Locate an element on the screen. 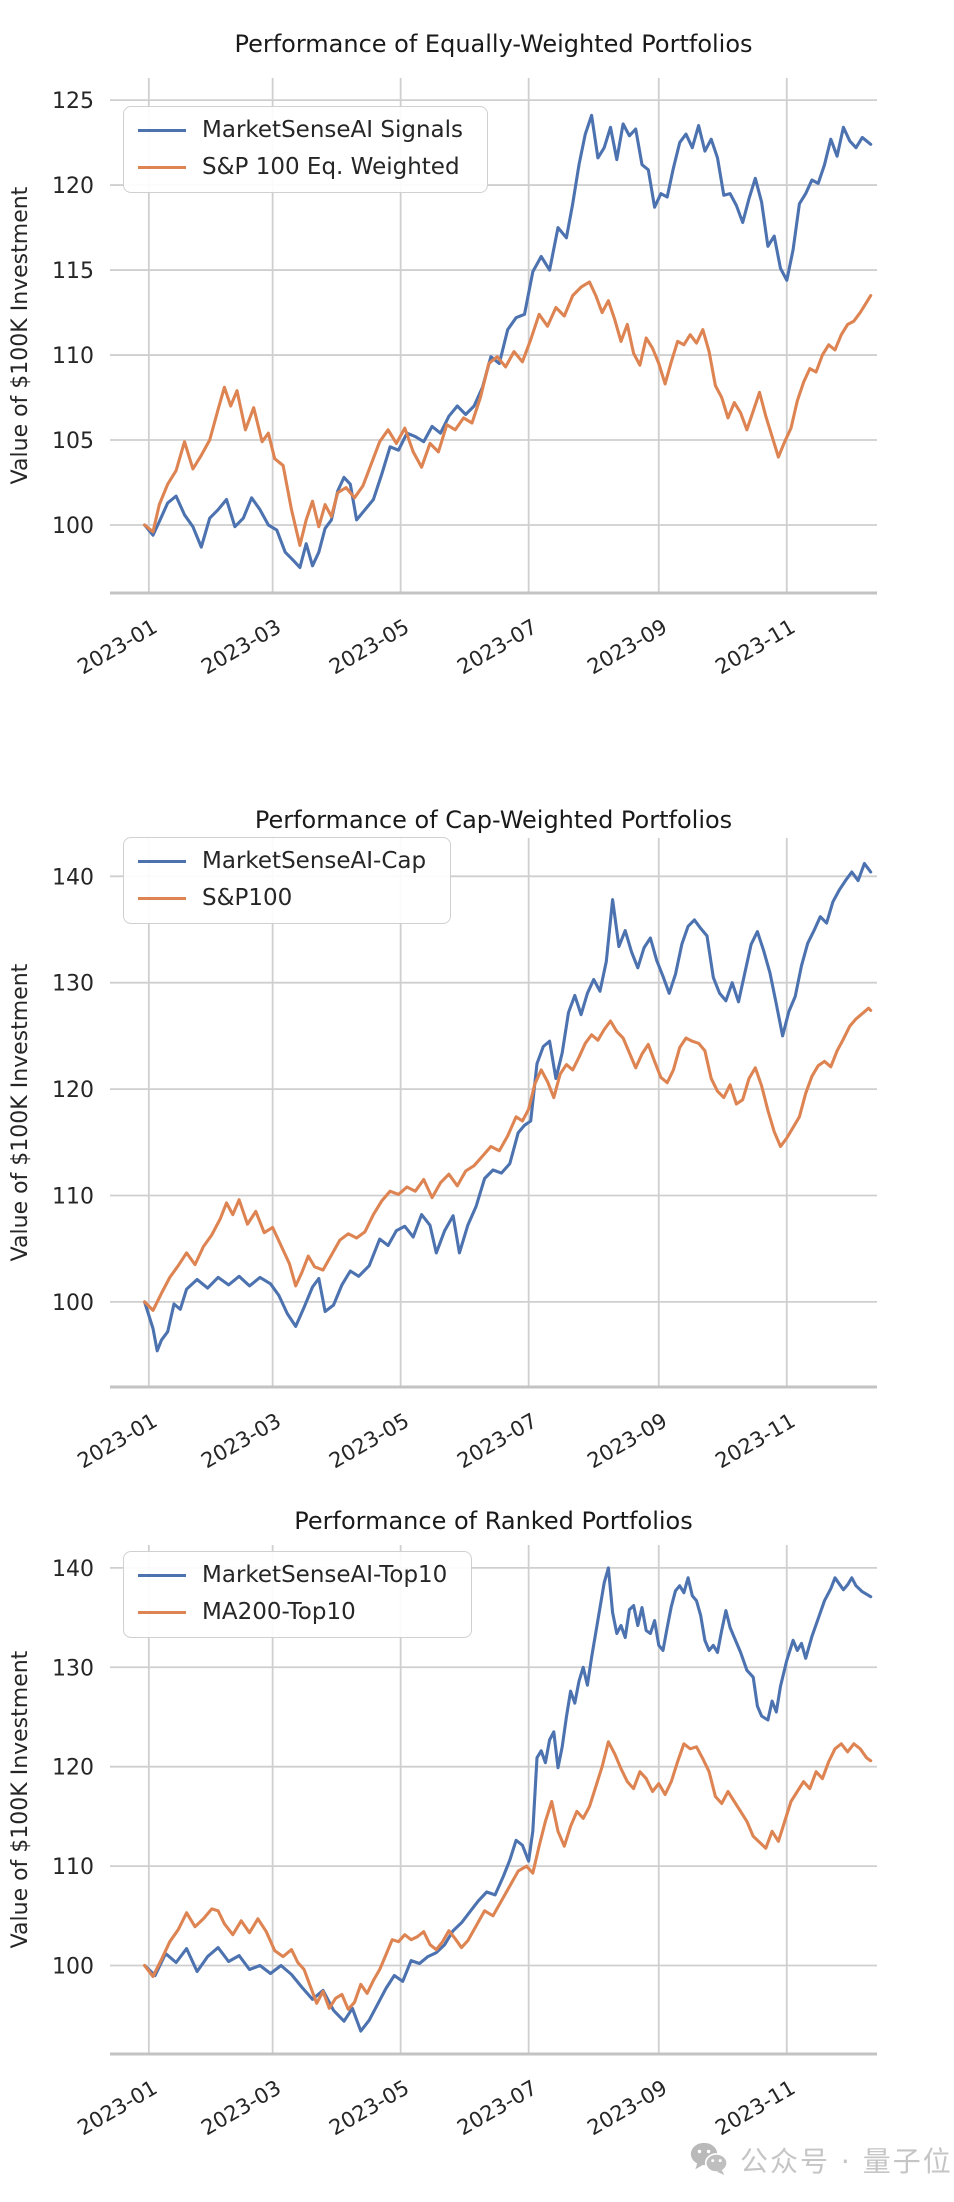 This screenshot has height=2202, width=954. watermark: 公众号 · 量子位 is located at coordinates (821, 2160).